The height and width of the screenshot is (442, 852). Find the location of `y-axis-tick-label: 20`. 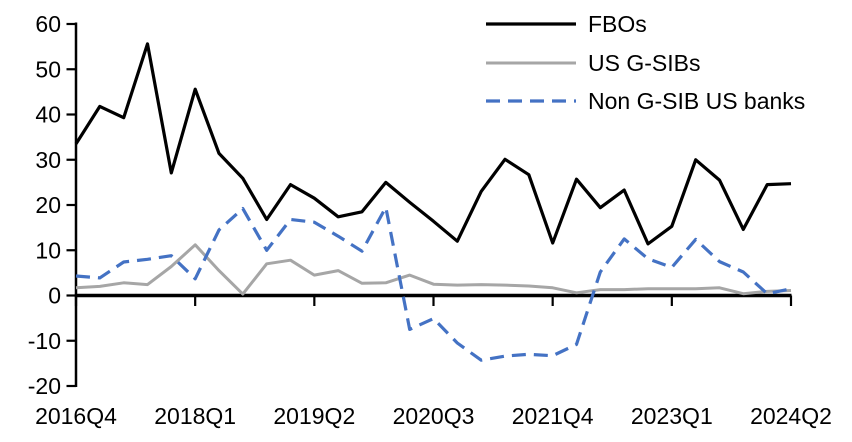

y-axis-tick-label: 20 is located at coordinates (48, 205).